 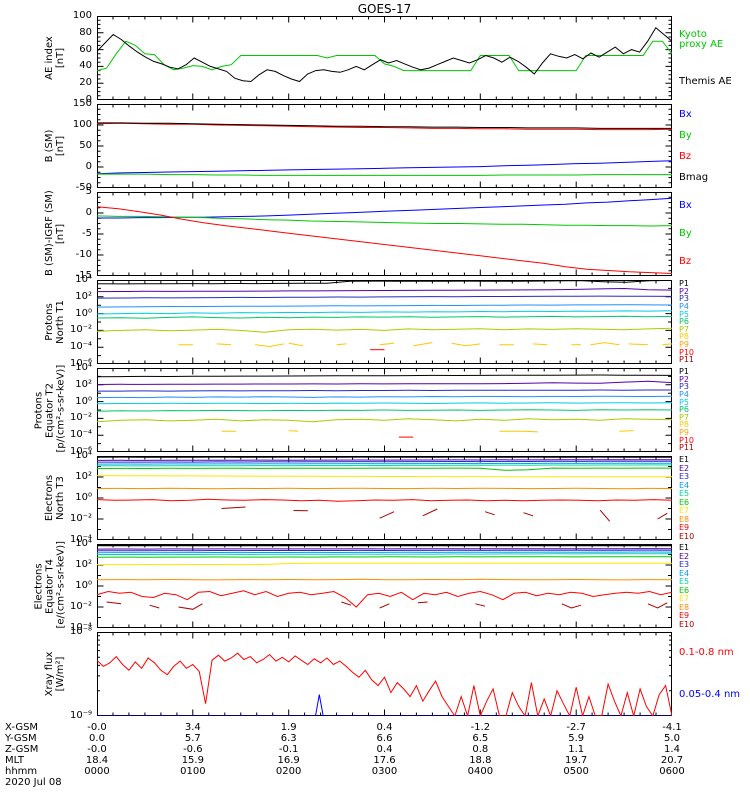 I want to click on axis-value-x-gsm: -4.1, so click(x=672, y=727).